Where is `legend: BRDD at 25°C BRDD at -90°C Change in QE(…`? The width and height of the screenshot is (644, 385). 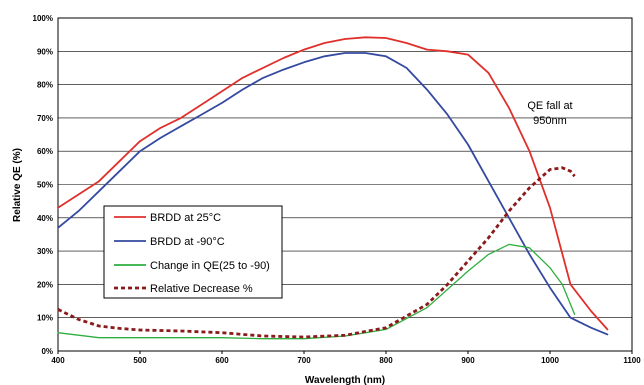 legend: BRDD at 25°C BRDD at -90°C Change in QE(… is located at coordinates (193, 252).